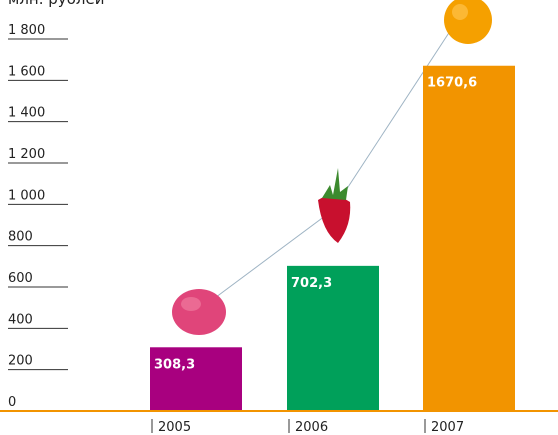  Describe the element at coordinates (311, 427) in the screenshot. I see `x-tick-label: 2006` at that location.